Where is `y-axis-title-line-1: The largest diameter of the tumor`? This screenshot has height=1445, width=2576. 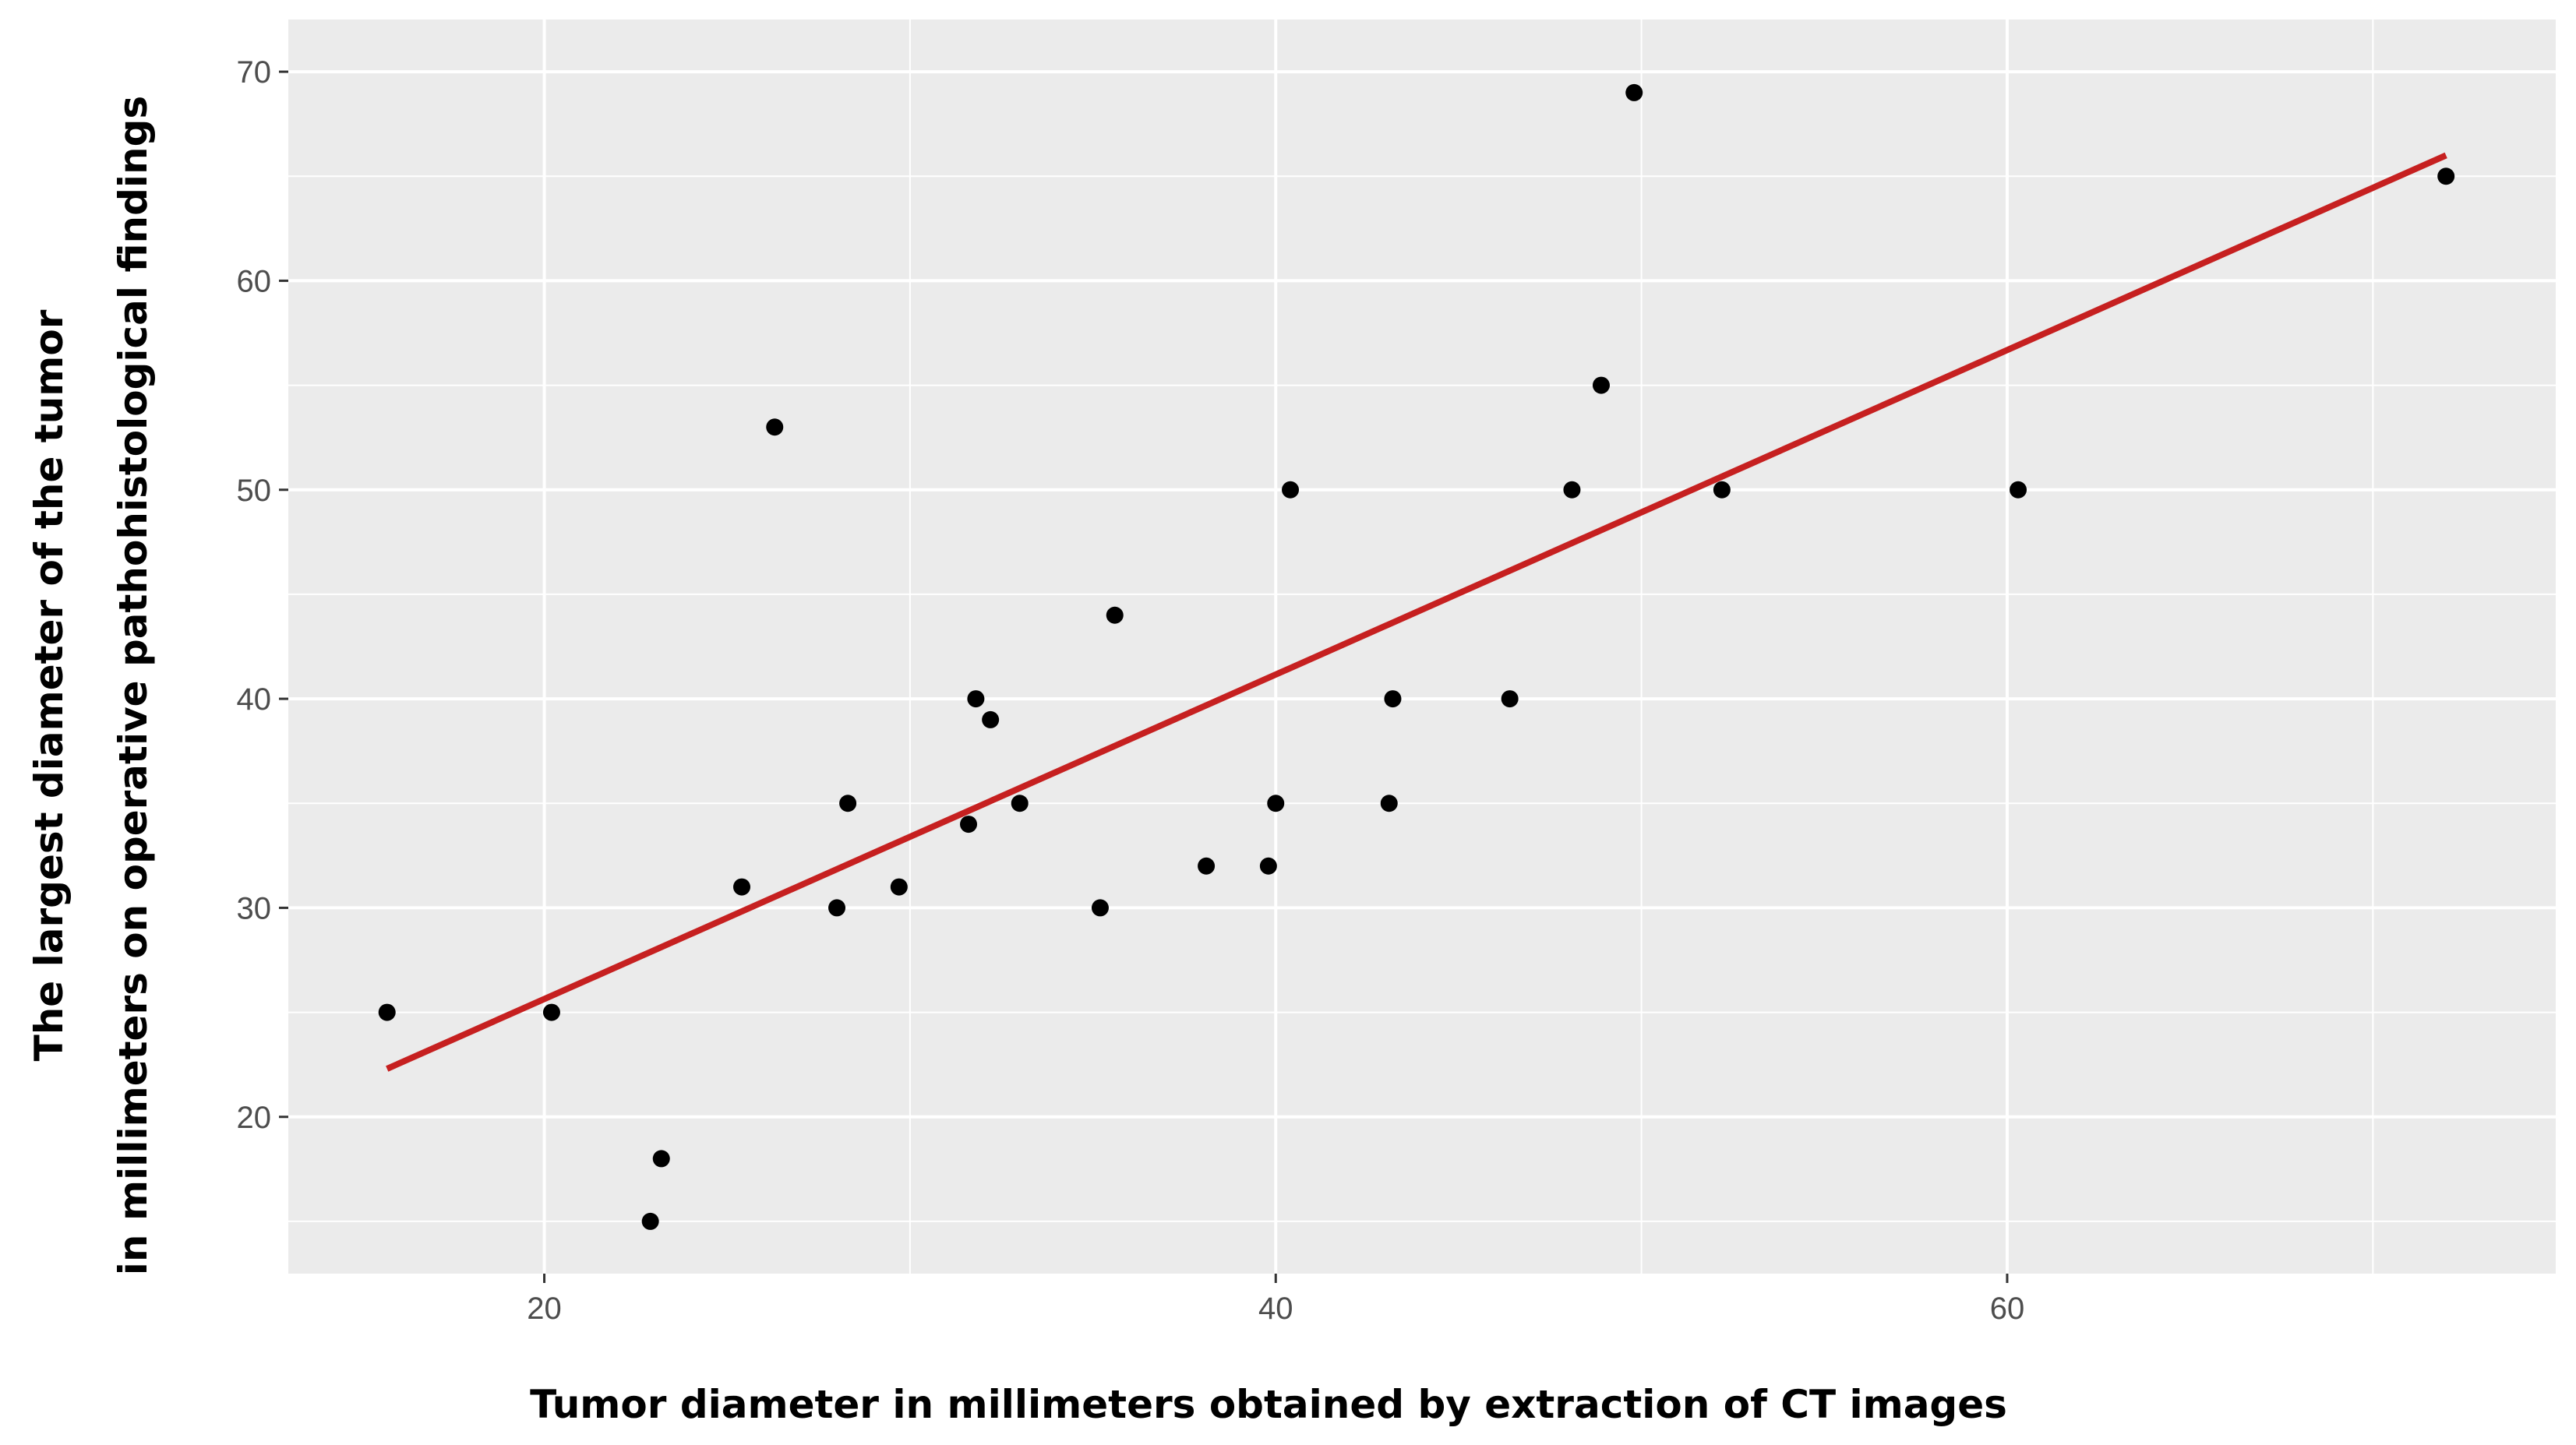
y-axis-title-line-1: The largest diameter of the tumor is located at coordinates (49, 685).